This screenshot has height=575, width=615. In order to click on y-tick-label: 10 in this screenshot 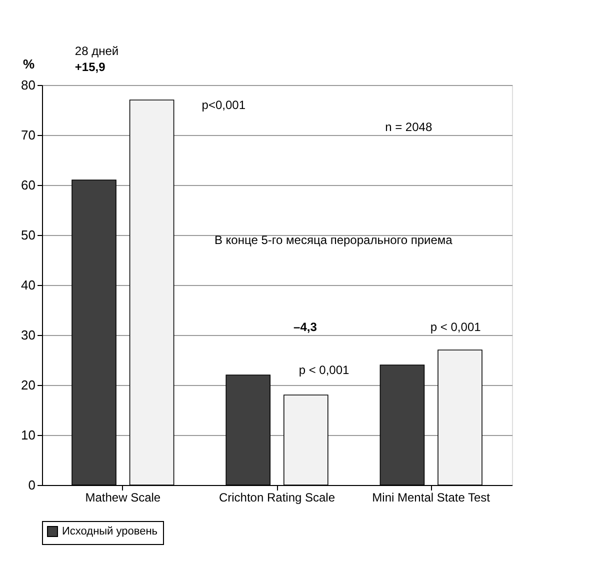, I will do `click(28, 435)`.